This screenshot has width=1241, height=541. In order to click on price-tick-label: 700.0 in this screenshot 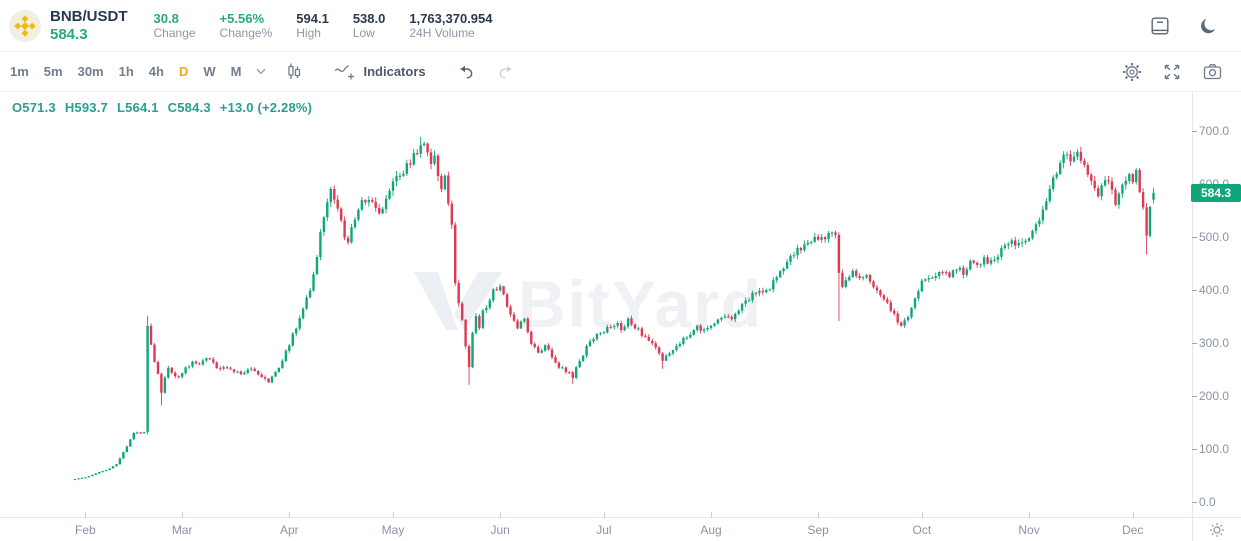, I will do `click(1216, 131)`.